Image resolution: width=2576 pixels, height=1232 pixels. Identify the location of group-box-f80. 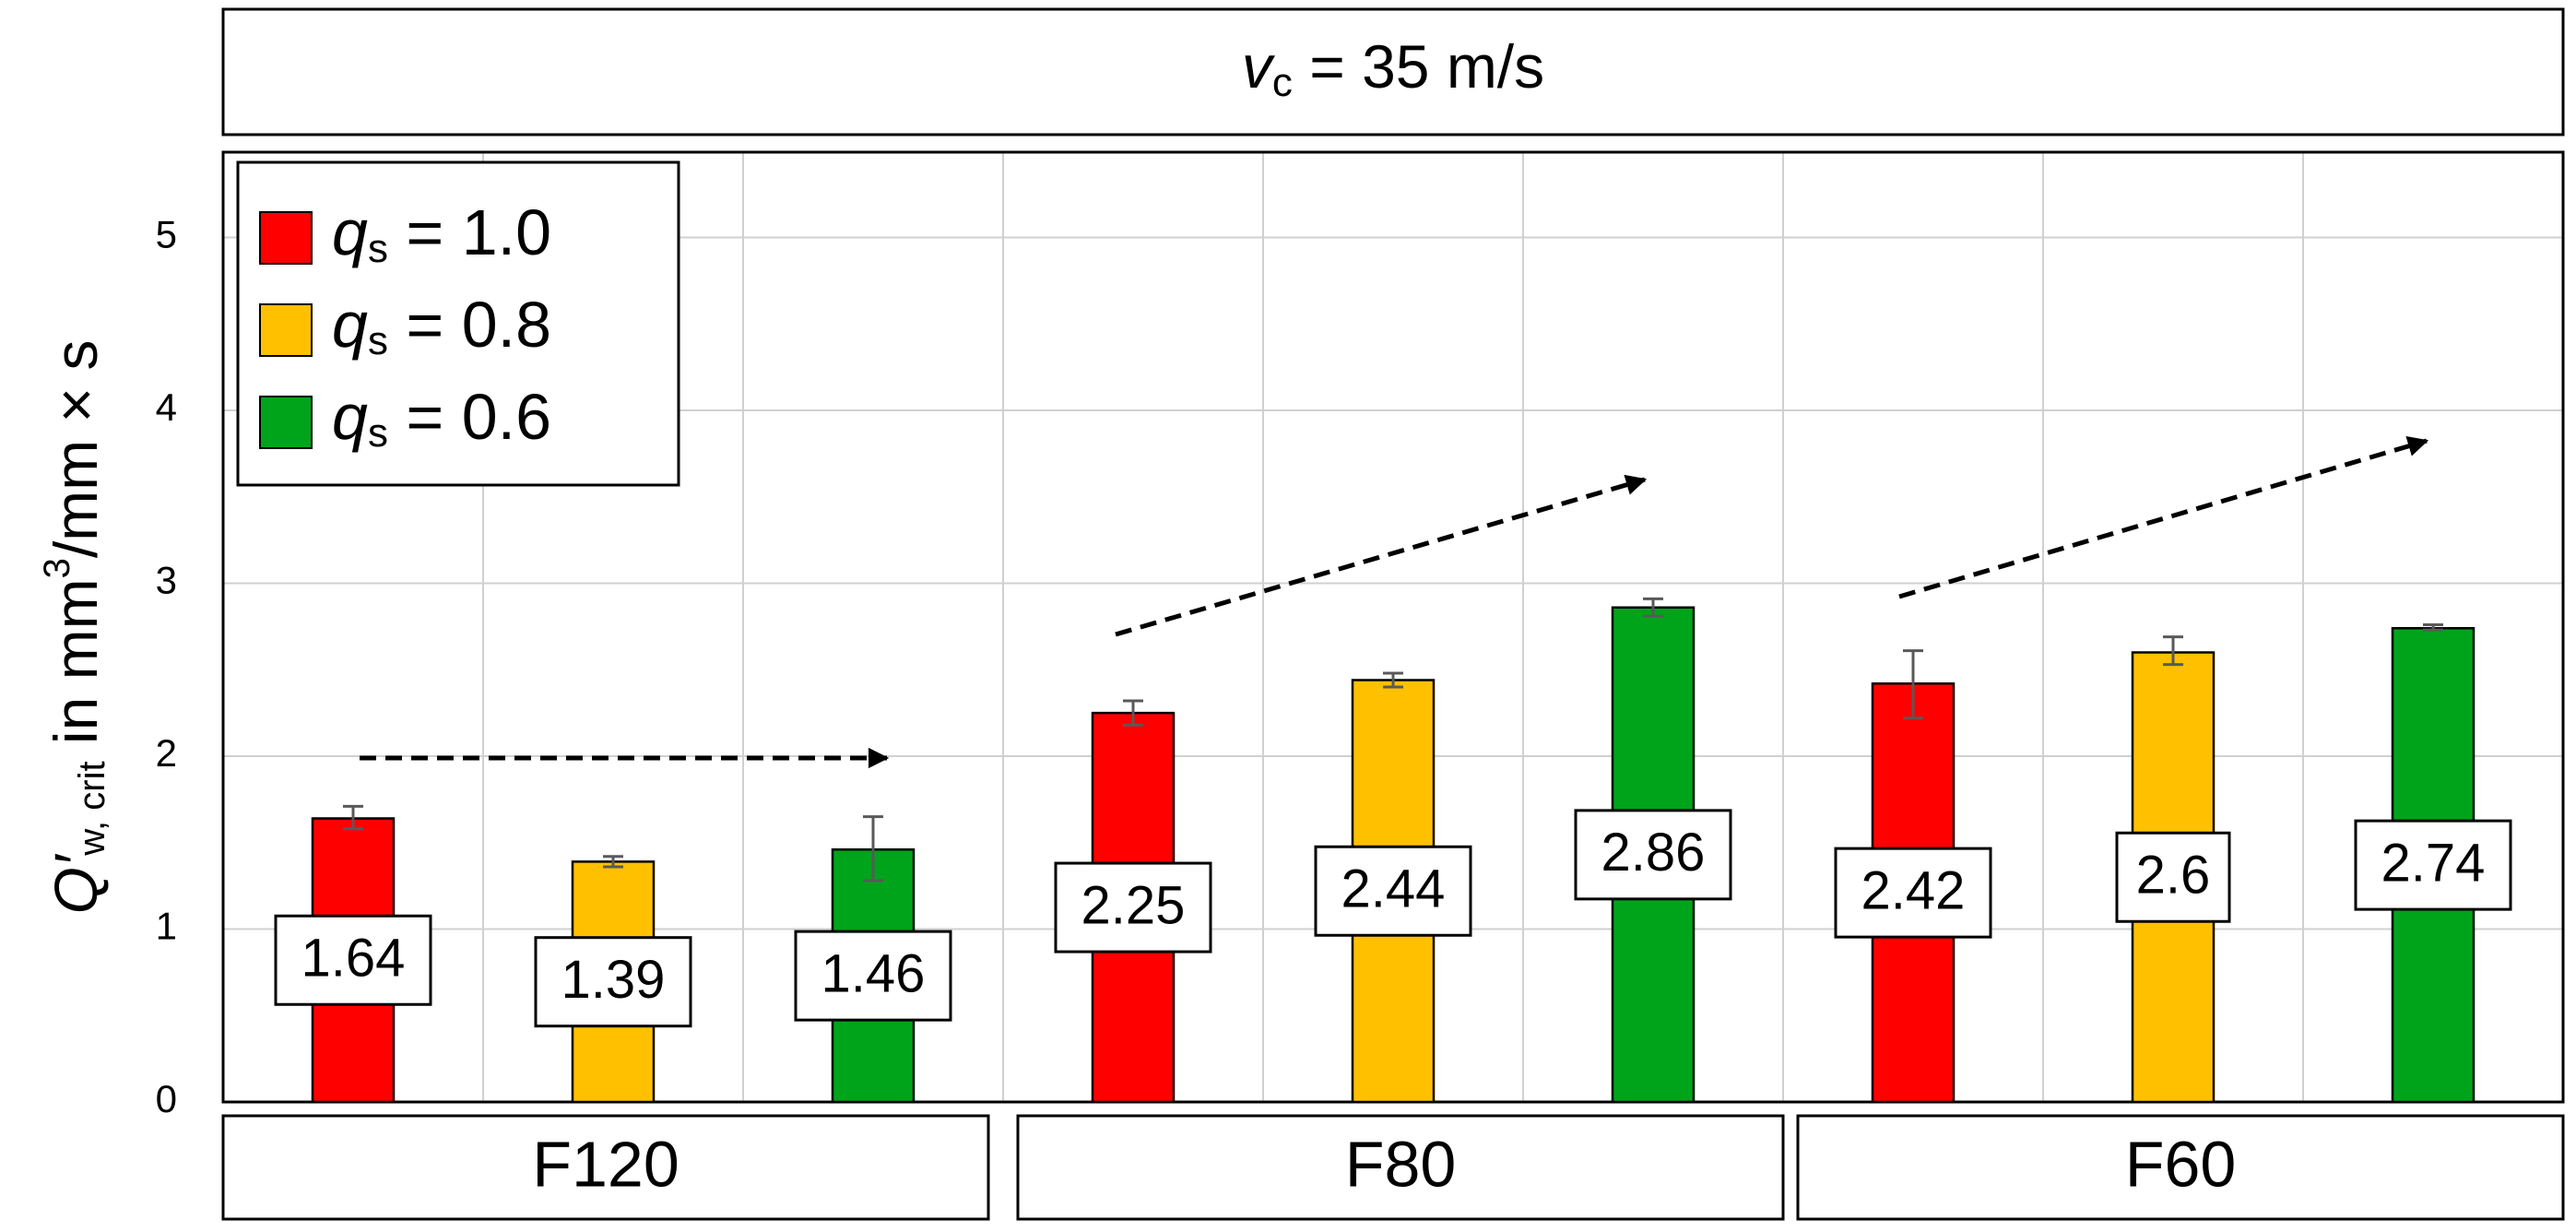
(1400, 1168).